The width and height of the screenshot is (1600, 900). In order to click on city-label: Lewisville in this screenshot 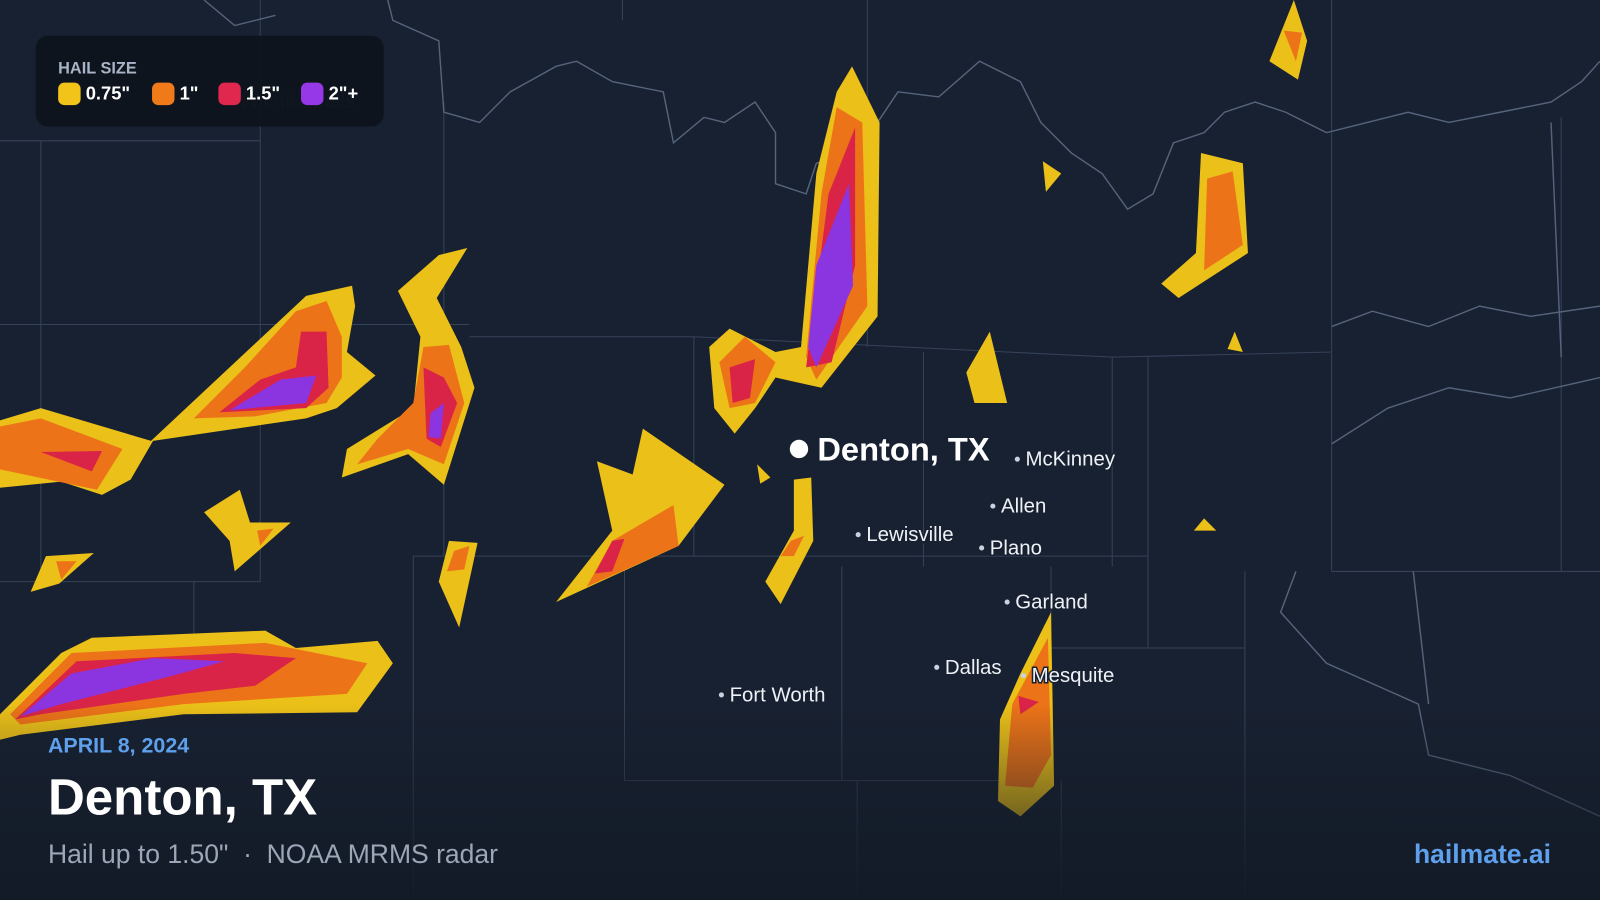, I will do `click(909, 535)`.